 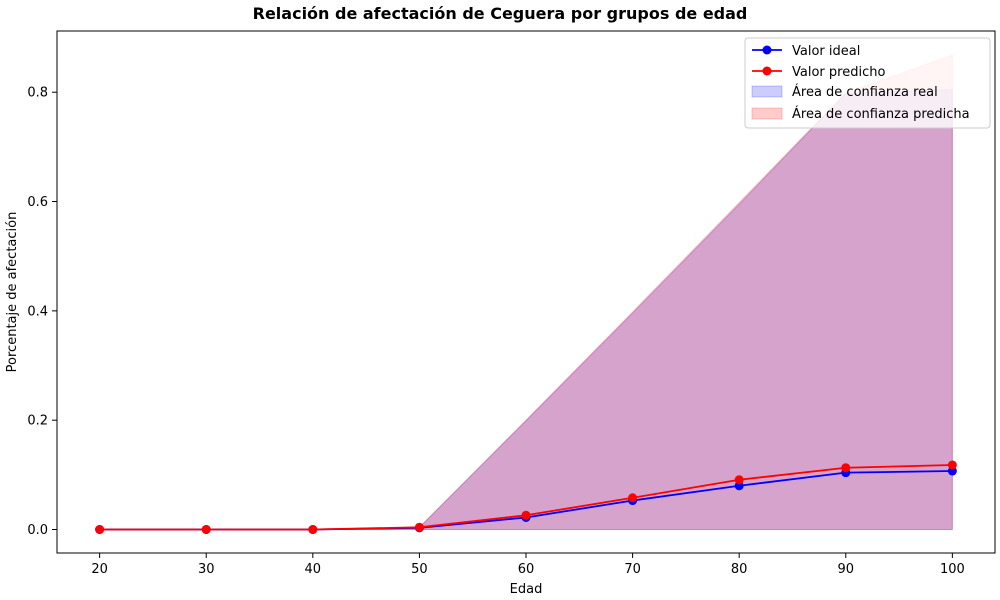 What do you see at coordinates (767, 71) in the screenshot?
I see `legend-marker-valor-predicho` at bounding box center [767, 71].